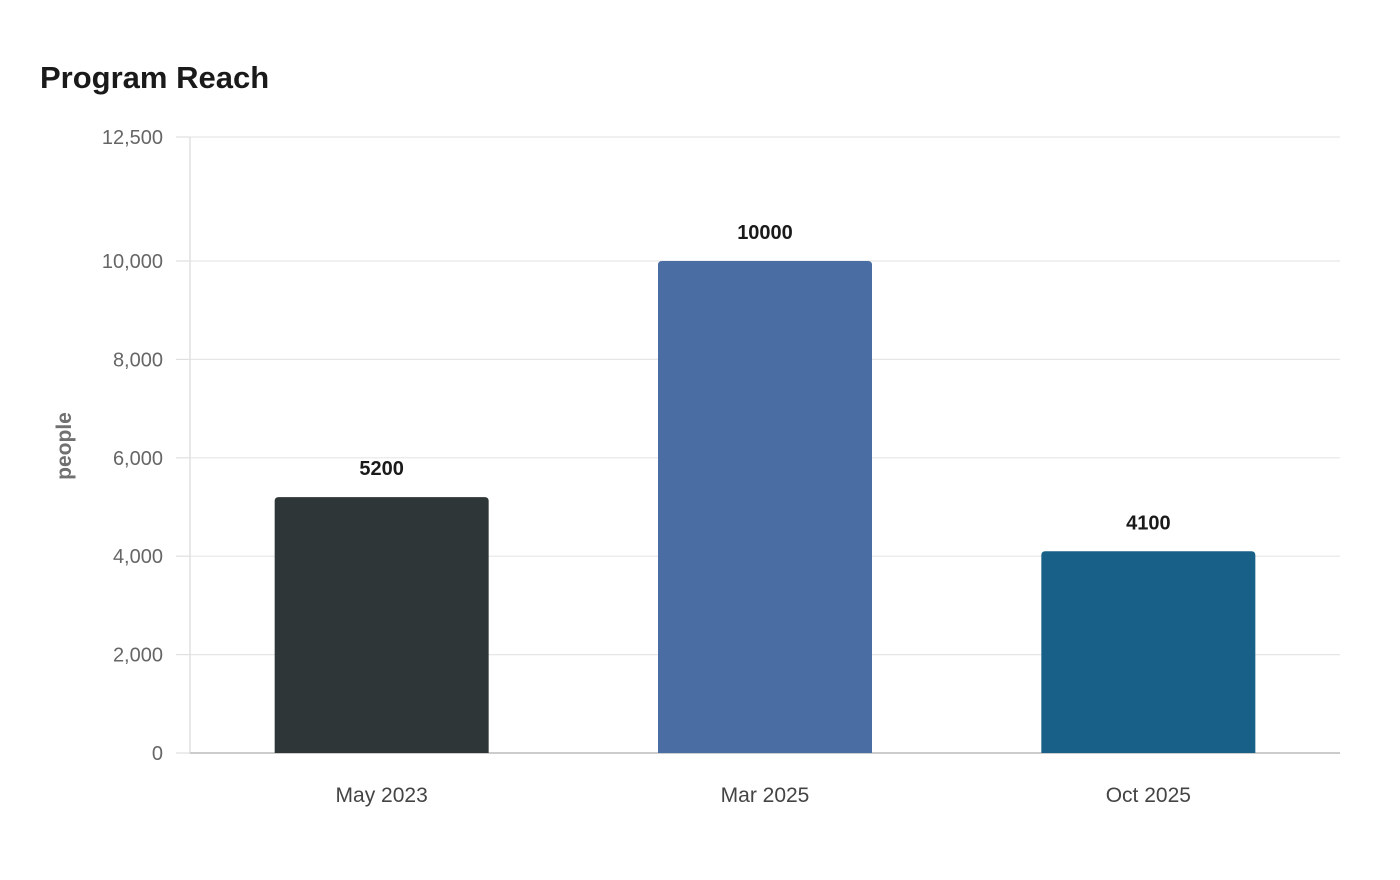  What do you see at coordinates (155, 77) in the screenshot?
I see `chart-title: Program Reach` at bounding box center [155, 77].